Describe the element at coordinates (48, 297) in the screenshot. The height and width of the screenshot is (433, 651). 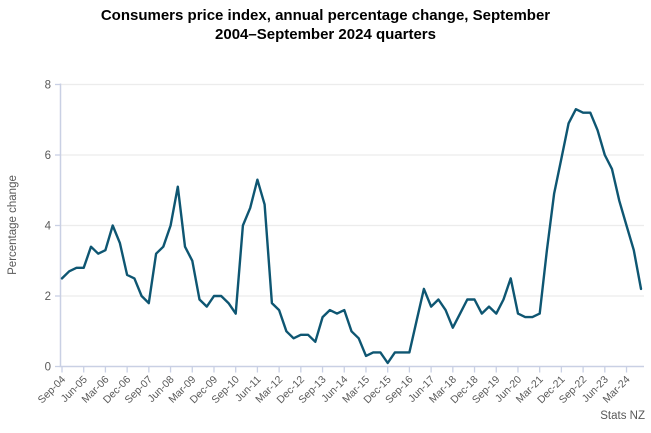
I see `y-tick-label-2: 2` at that location.